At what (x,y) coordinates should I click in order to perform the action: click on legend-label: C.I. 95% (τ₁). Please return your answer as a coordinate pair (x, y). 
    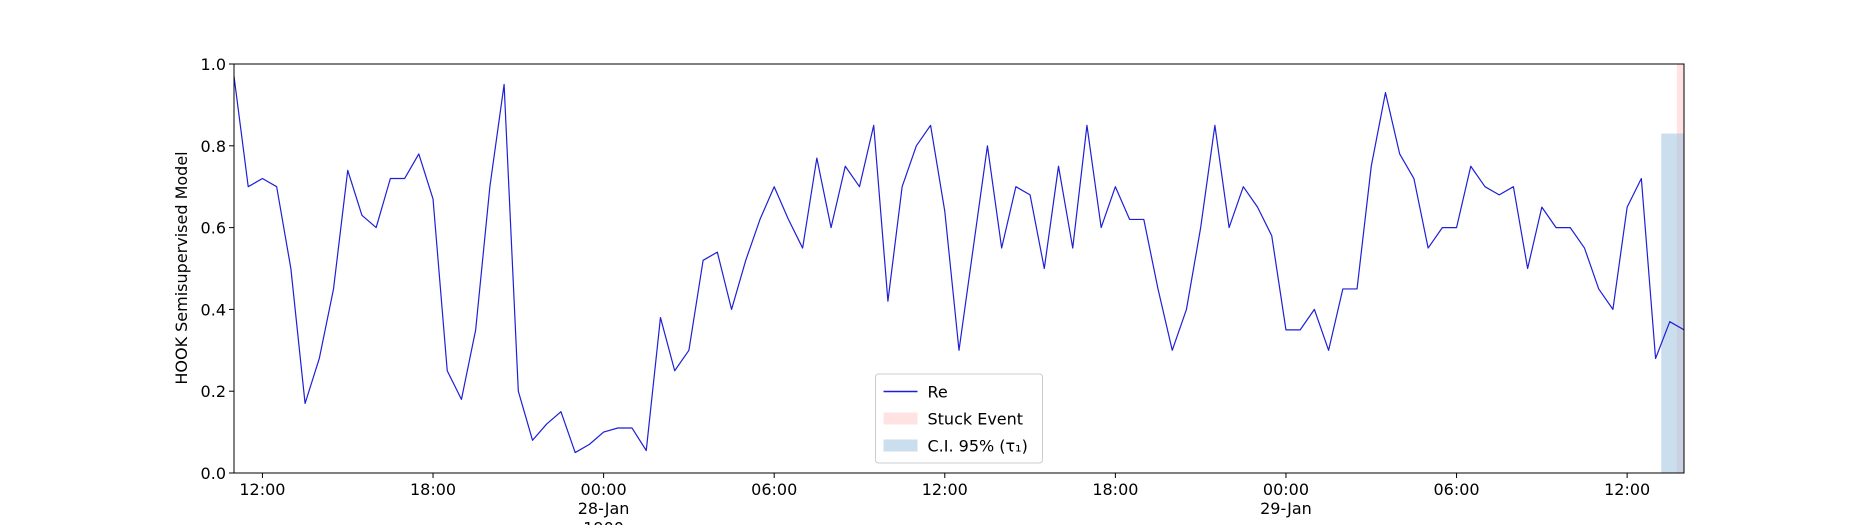
    Looking at the image, I should click on (978, 446).